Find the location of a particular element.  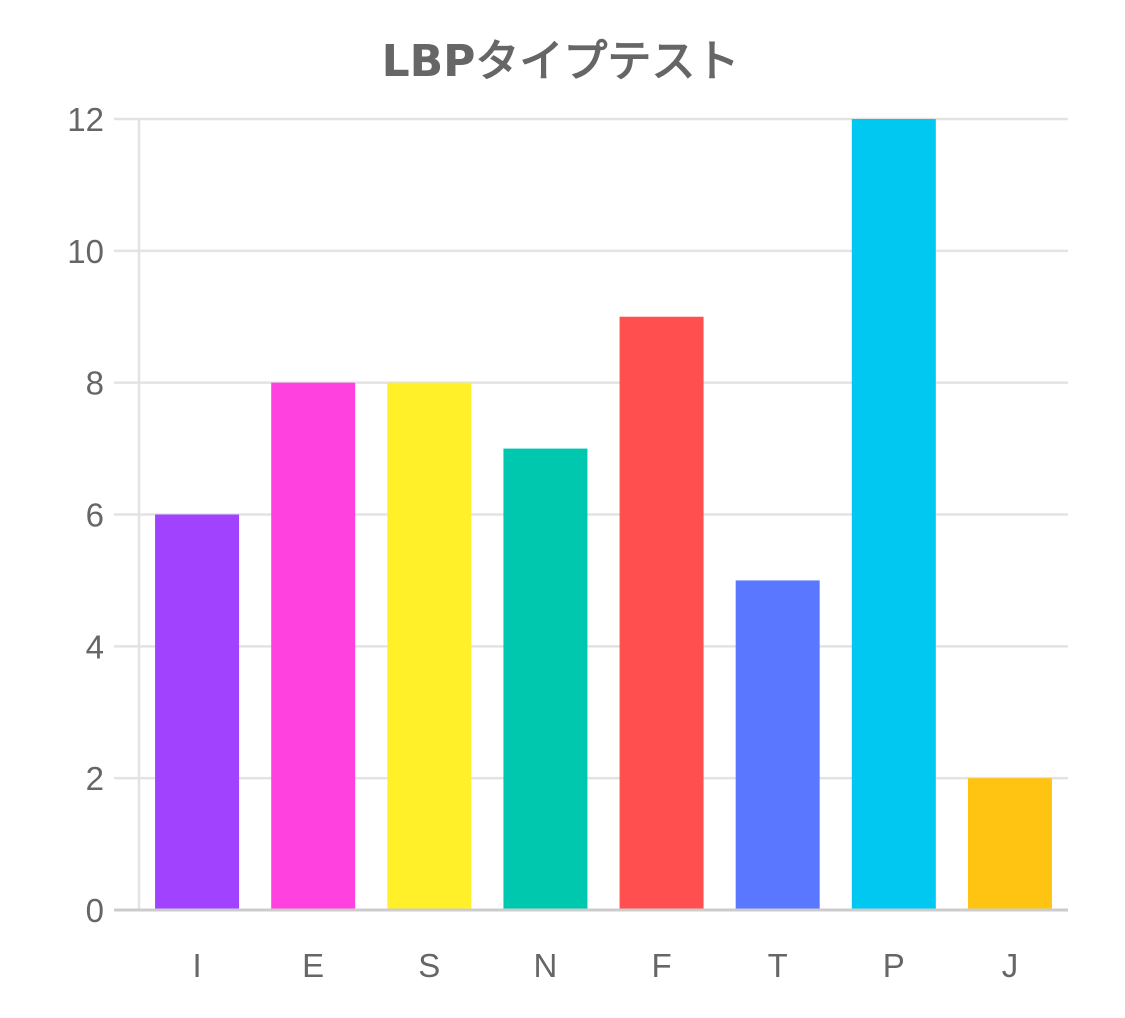

x-tick-label-t: T is located at coordinates (778, 965).